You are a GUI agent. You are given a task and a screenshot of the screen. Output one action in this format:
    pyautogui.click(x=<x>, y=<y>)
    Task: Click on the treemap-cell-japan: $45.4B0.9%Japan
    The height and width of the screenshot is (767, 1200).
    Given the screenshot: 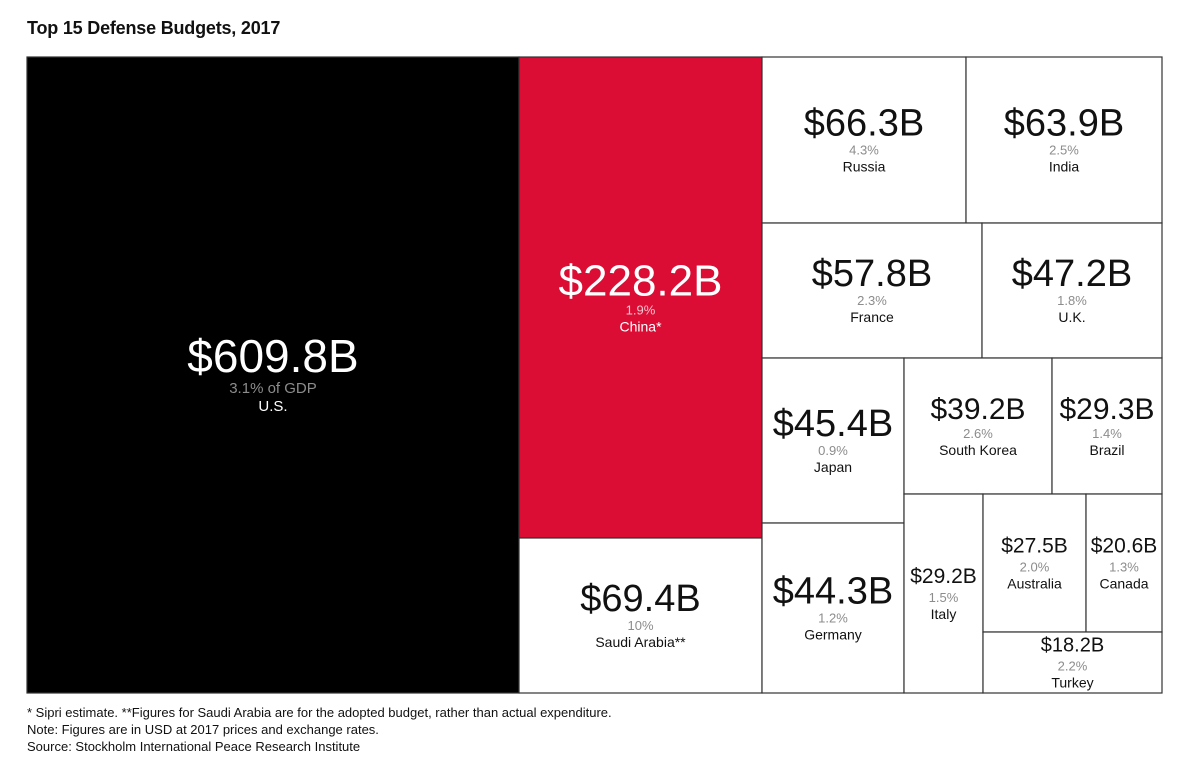 What is the action you would take?
    pyautogui.click(x=833, y=440)
    